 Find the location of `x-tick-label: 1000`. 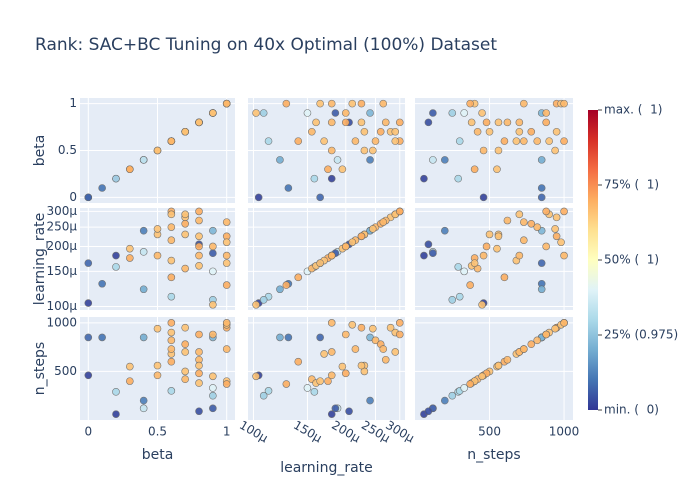

x-tick-label: 1000 is located at coordinates (564, 432).